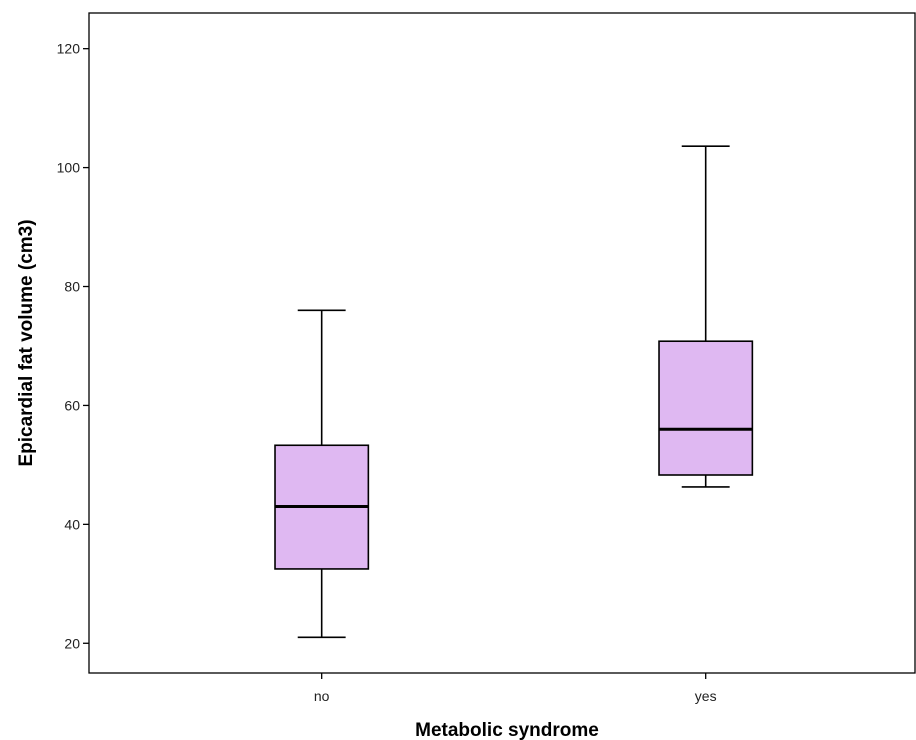 This screenshot has height=740, width=916. I want to click on y-tick-label: 20, so click(72, 643).